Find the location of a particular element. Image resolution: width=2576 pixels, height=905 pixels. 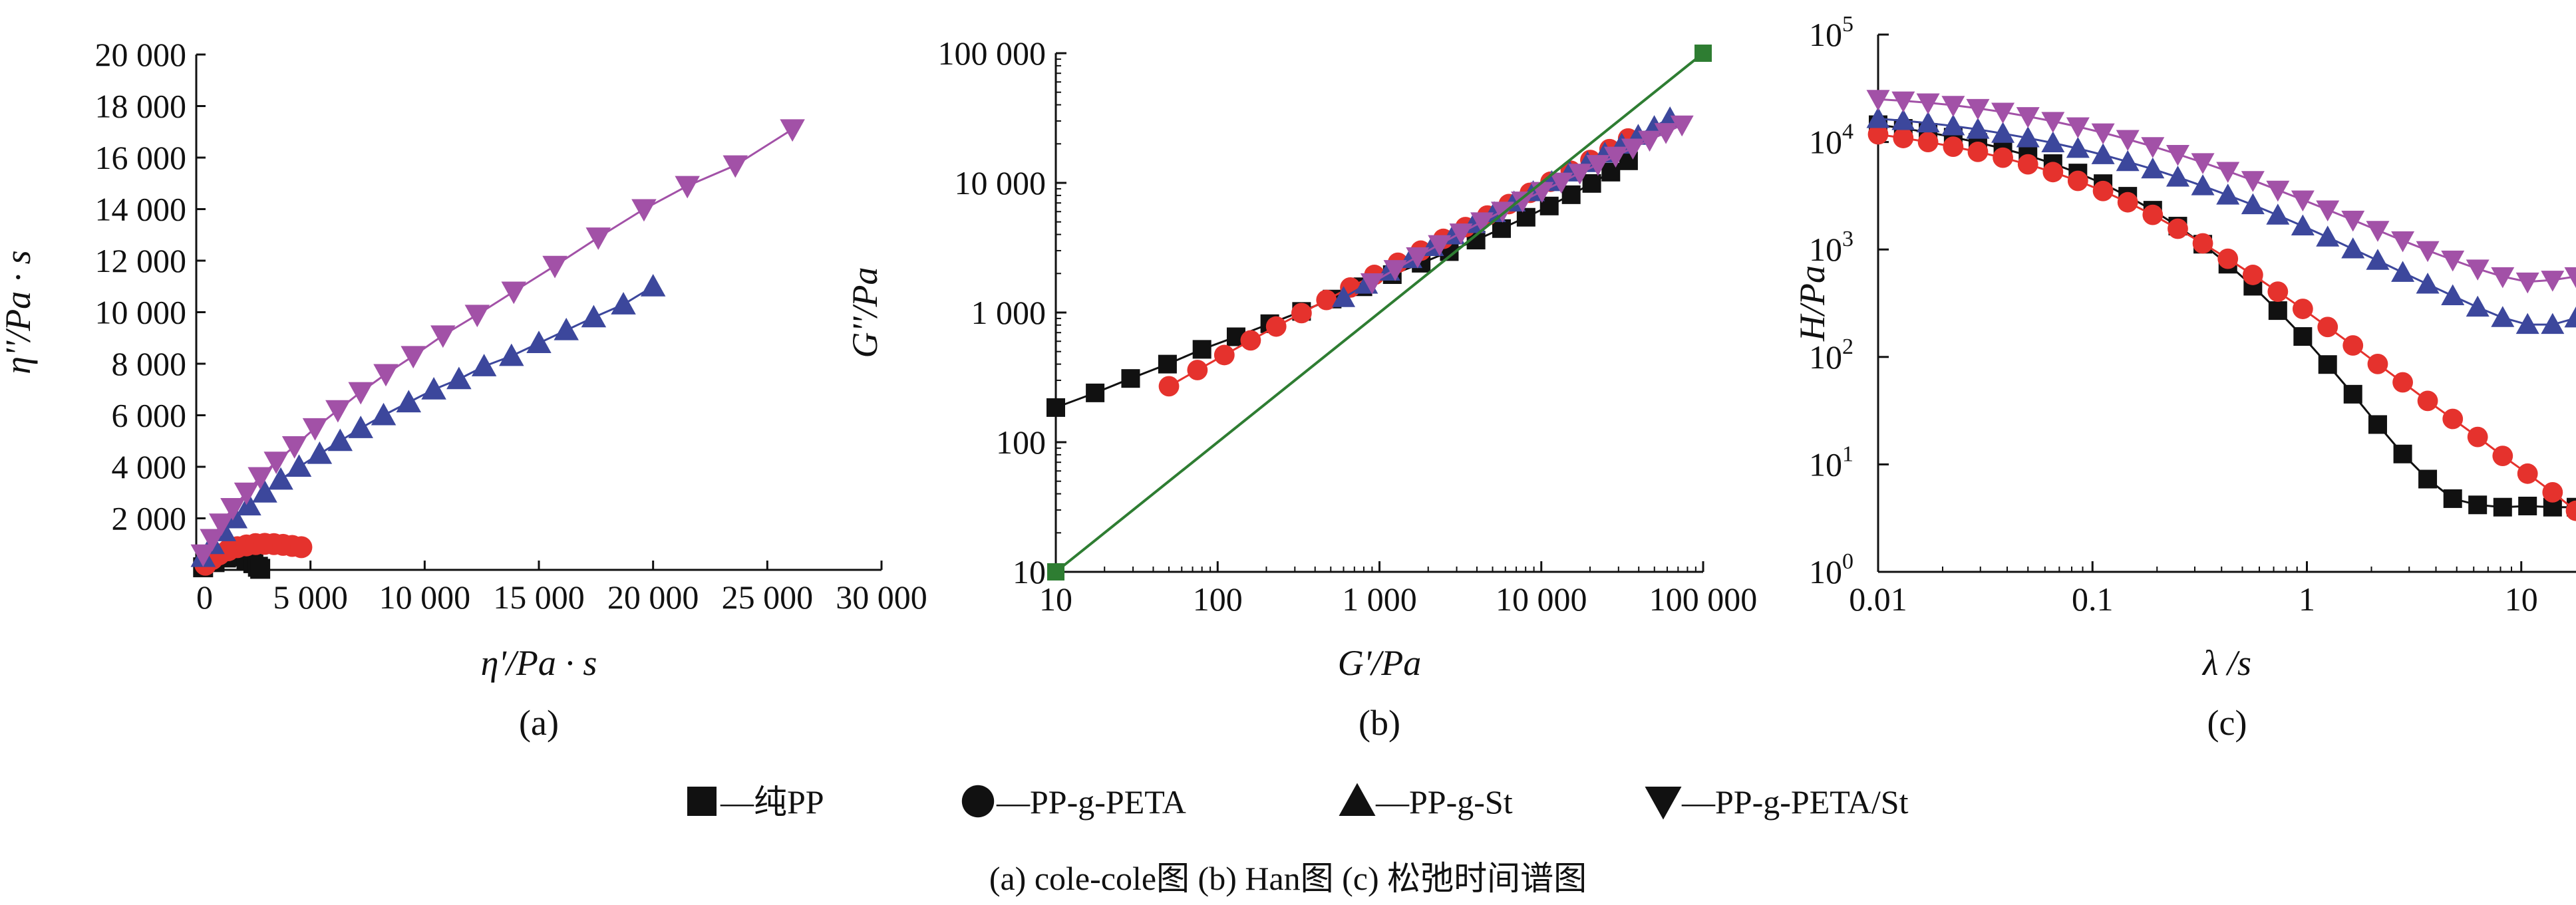

x-tick-label: 20 000 is located at coordinates (653, 597).